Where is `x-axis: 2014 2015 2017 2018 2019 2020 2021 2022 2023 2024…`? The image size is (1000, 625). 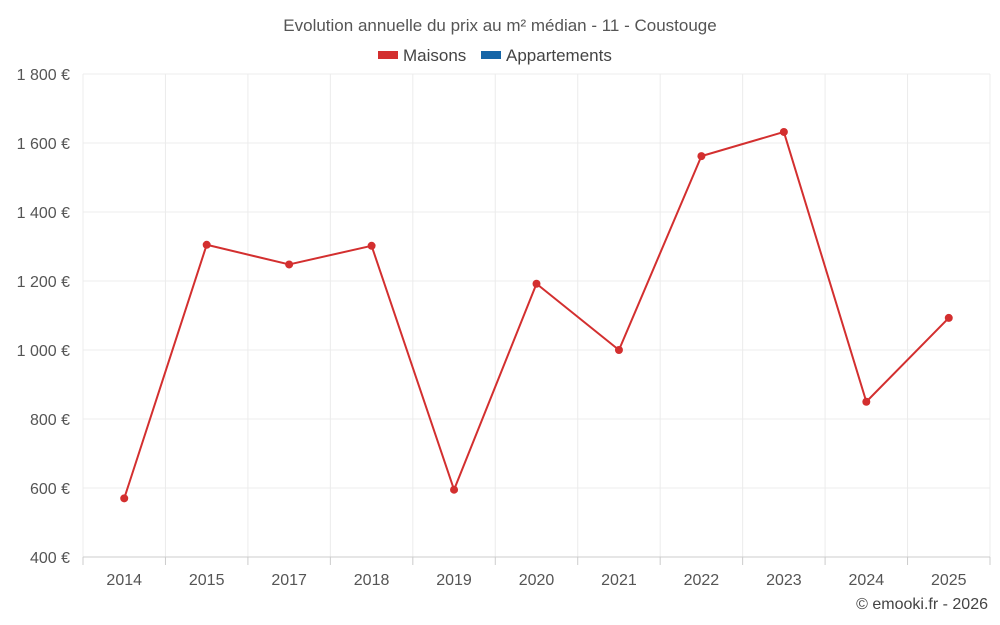 x-axis: 2014 2015 2017 2018 2019 2020 2021 2022 2023 2024… is located at coordinates (536, 572).